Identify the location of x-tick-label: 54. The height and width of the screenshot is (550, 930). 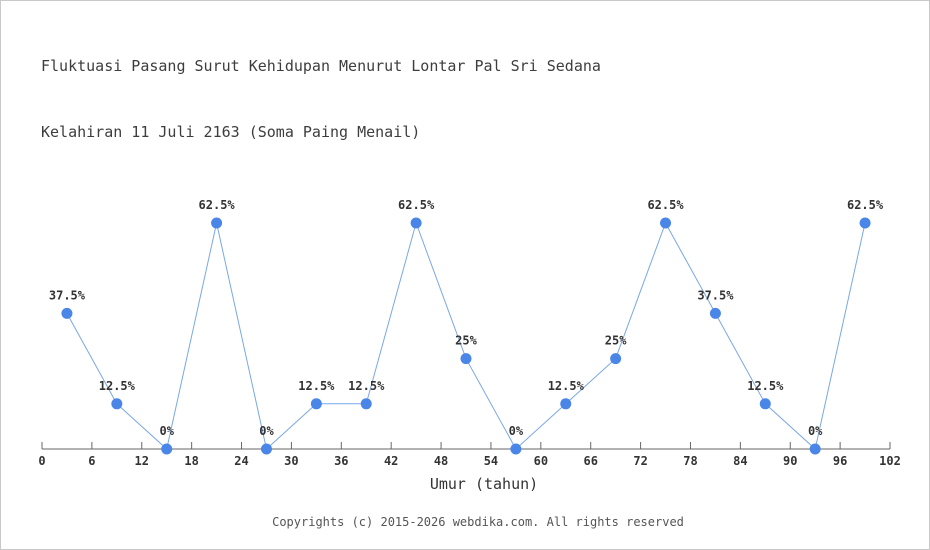
(491, 461).